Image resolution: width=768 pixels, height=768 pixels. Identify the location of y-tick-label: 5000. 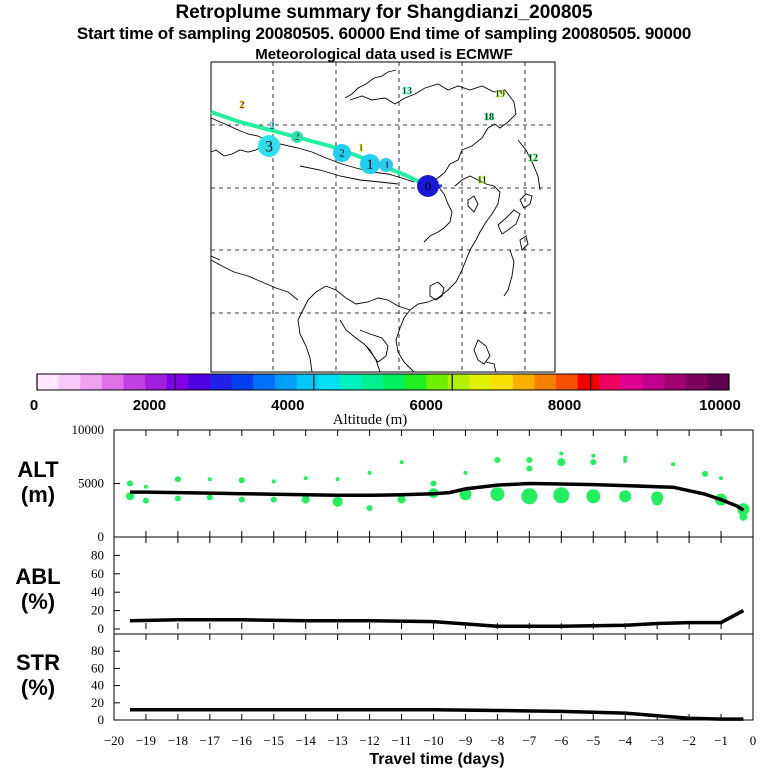
(91, 483).